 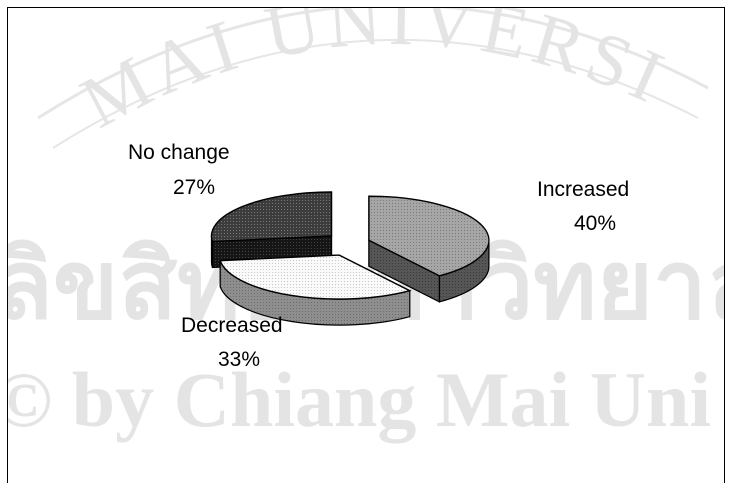 I want to click on value-label-no-change: 27%, so click(x=194, y=187).